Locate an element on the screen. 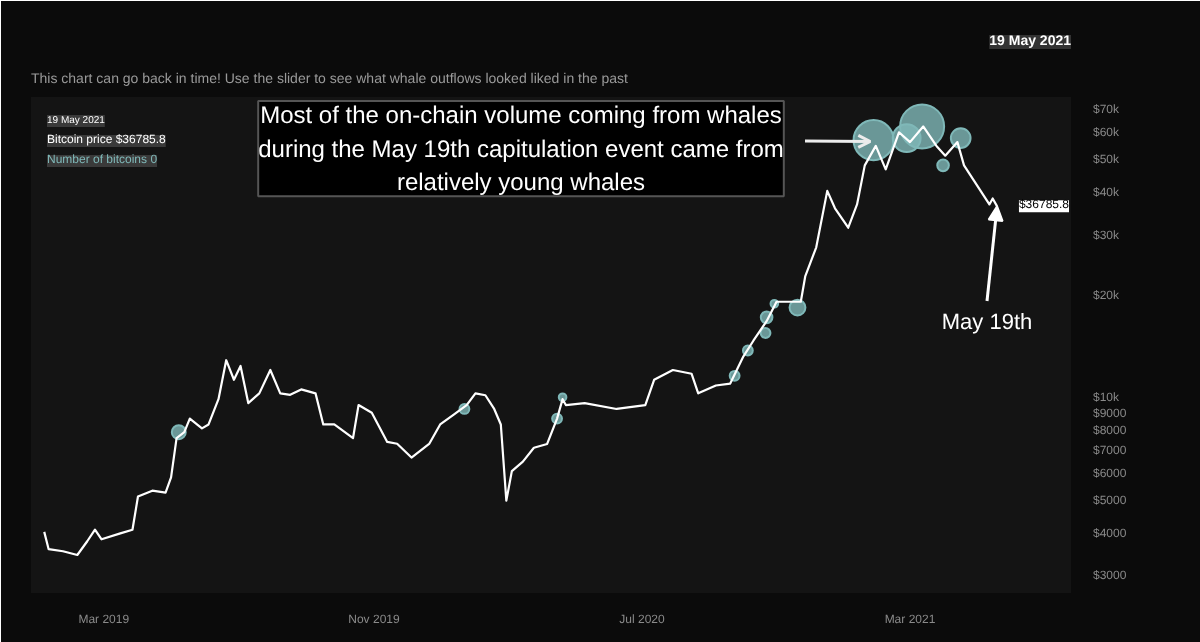 The width and height of the screenshot is (1200, 642). annotation: May 19th is located at coordinates (987, 323).